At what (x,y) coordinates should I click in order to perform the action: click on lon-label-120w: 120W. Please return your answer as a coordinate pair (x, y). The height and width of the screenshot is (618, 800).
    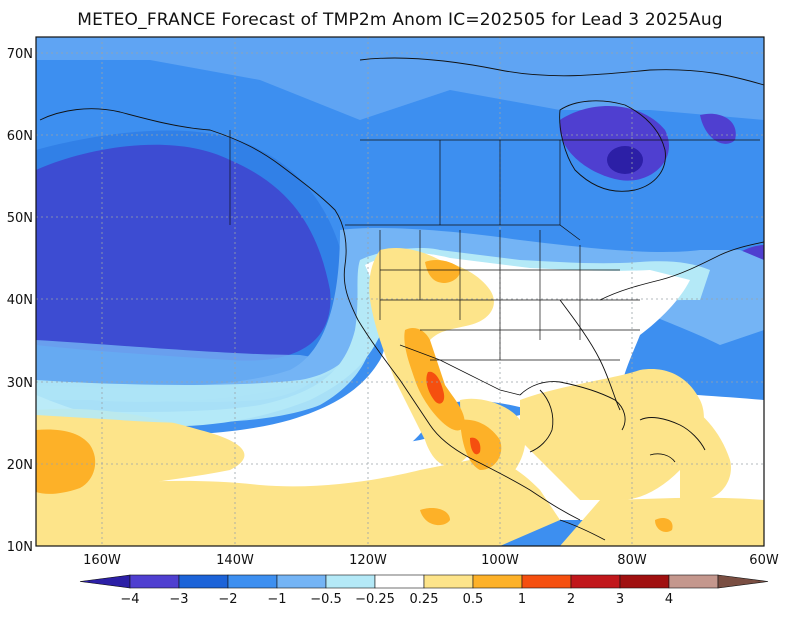
    Looking at the image, I should click on (368, 560).